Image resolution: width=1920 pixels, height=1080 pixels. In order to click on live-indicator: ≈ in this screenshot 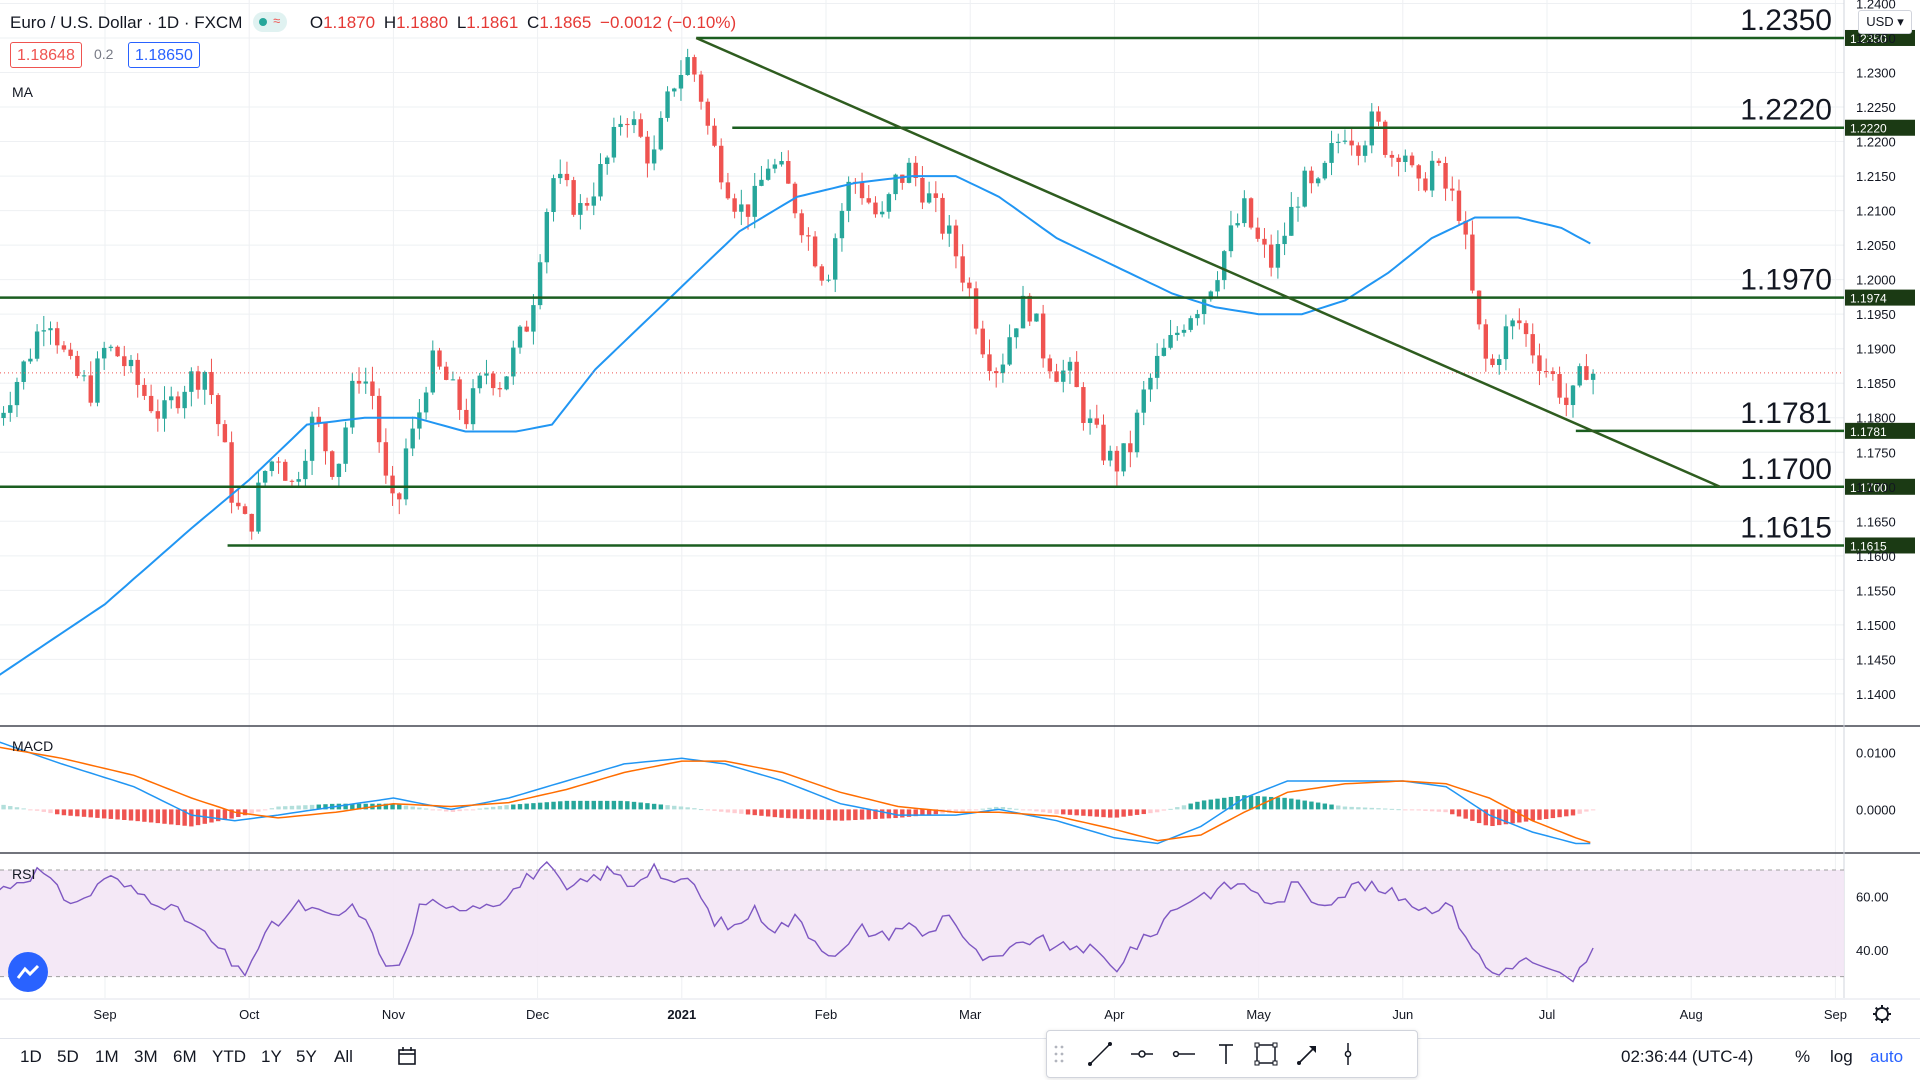, I will do `click(270, 22)`.